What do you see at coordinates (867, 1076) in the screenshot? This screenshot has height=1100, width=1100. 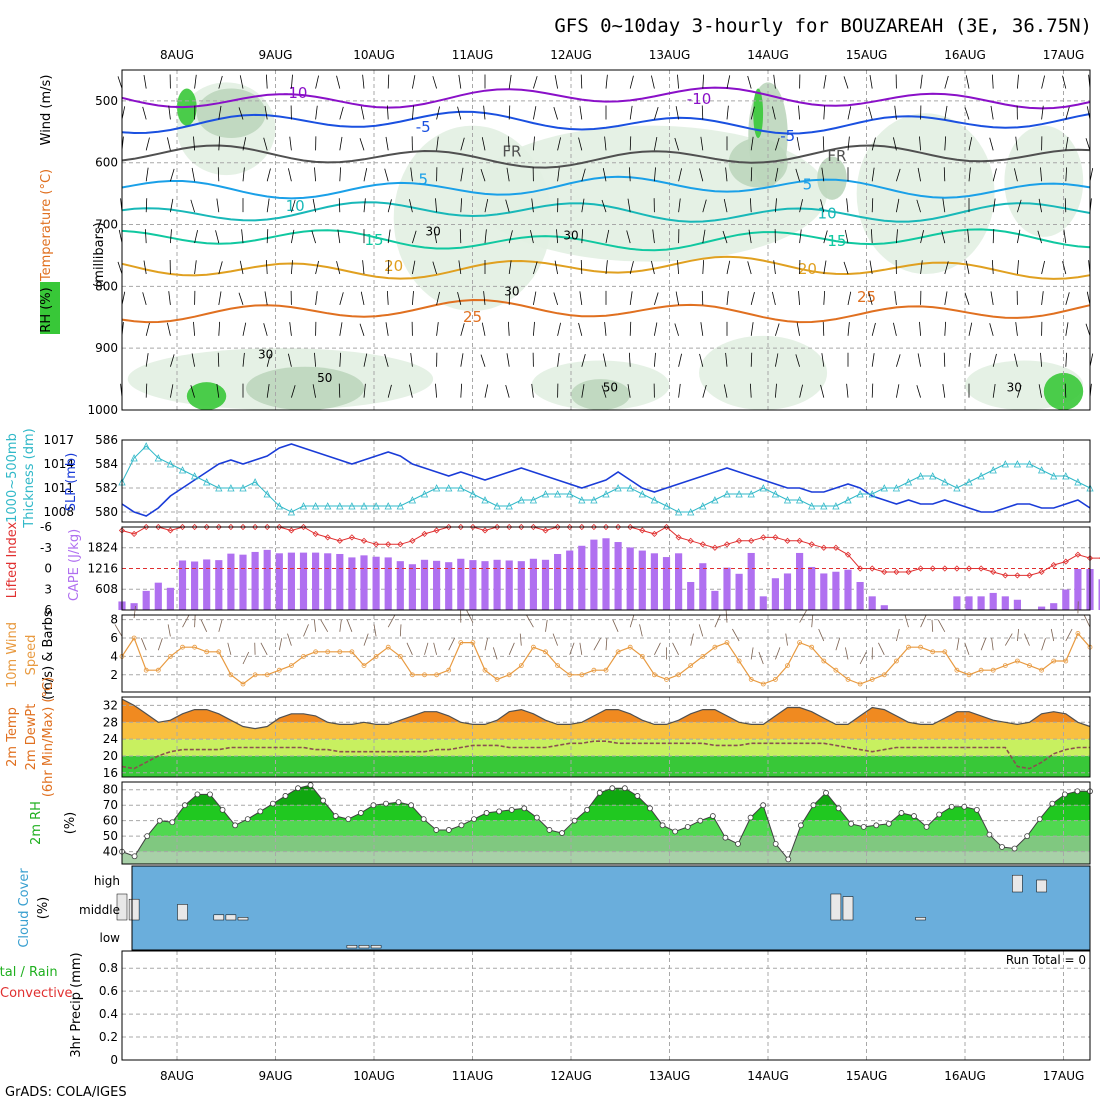 I see `date-label: 15AUG` at bounding box center [867, 1076].